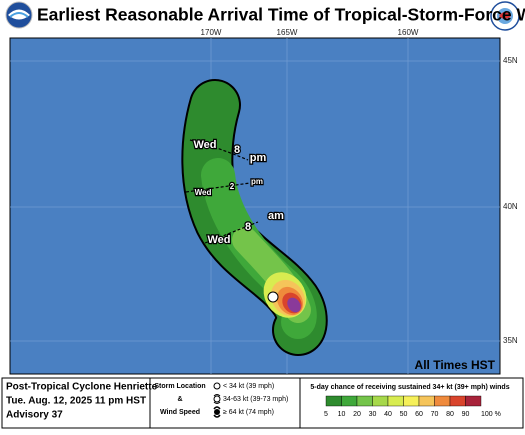  I want to click on colorbar: 5 10 20 30 40 50 60 70 80 90 100 %, so click(412, 406).